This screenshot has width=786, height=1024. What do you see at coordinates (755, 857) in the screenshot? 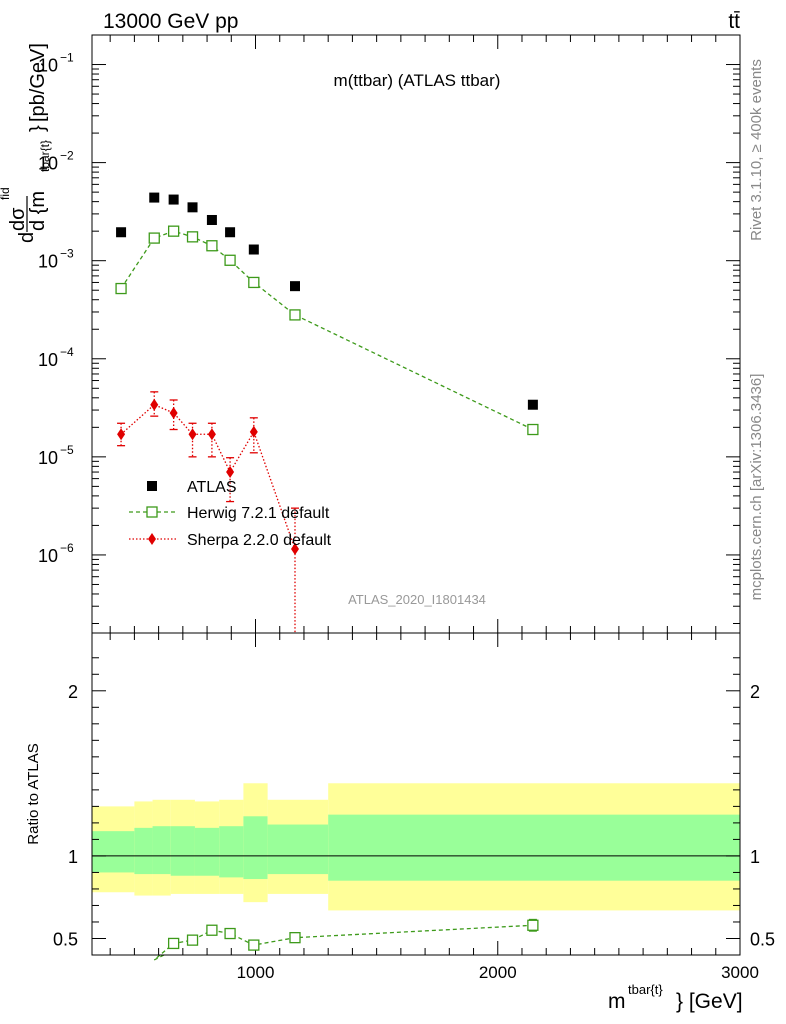
I see `y-tick-label-ratio-right: 1` at bounding box center [755, 857].